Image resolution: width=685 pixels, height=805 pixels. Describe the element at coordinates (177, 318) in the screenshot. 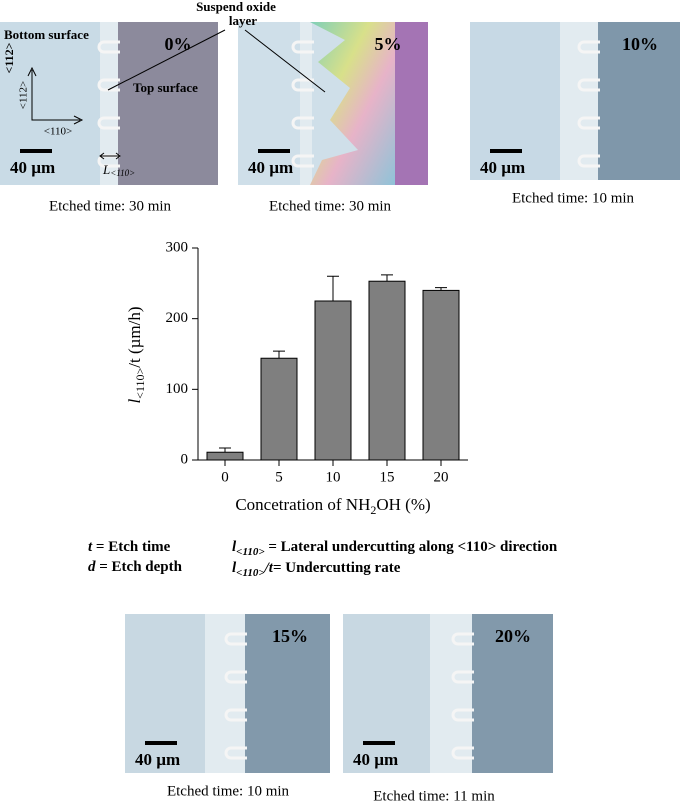

I see `y-tick-label: 200` at that location.